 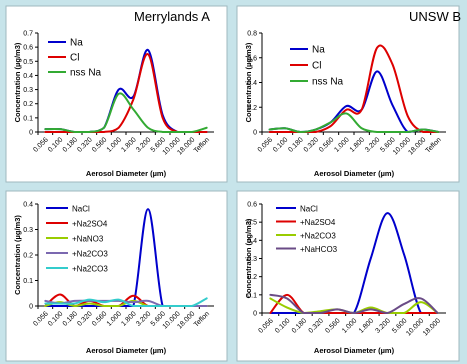 I want to click on chart-title: UNSW B, so click(x=435, y=16).